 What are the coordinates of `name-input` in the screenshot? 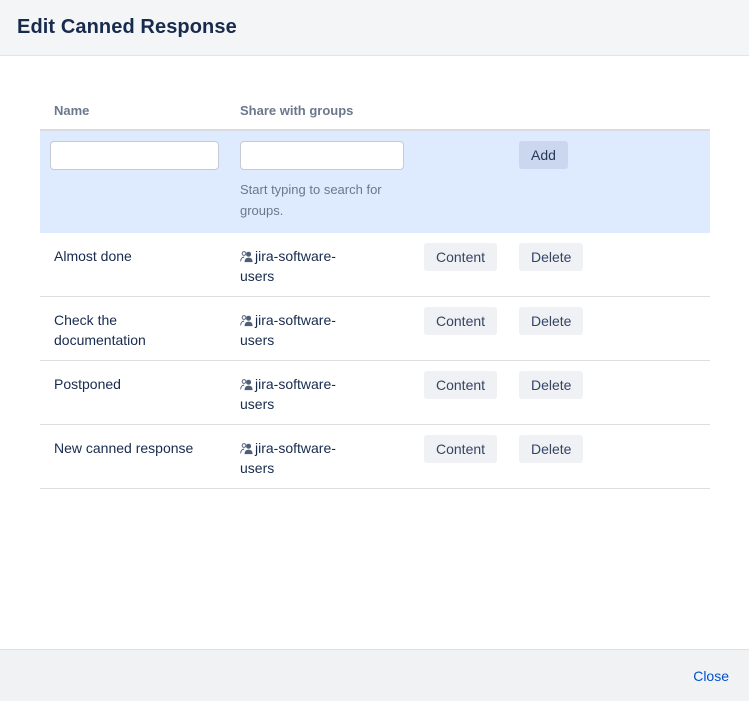 It's located at (134, 155).